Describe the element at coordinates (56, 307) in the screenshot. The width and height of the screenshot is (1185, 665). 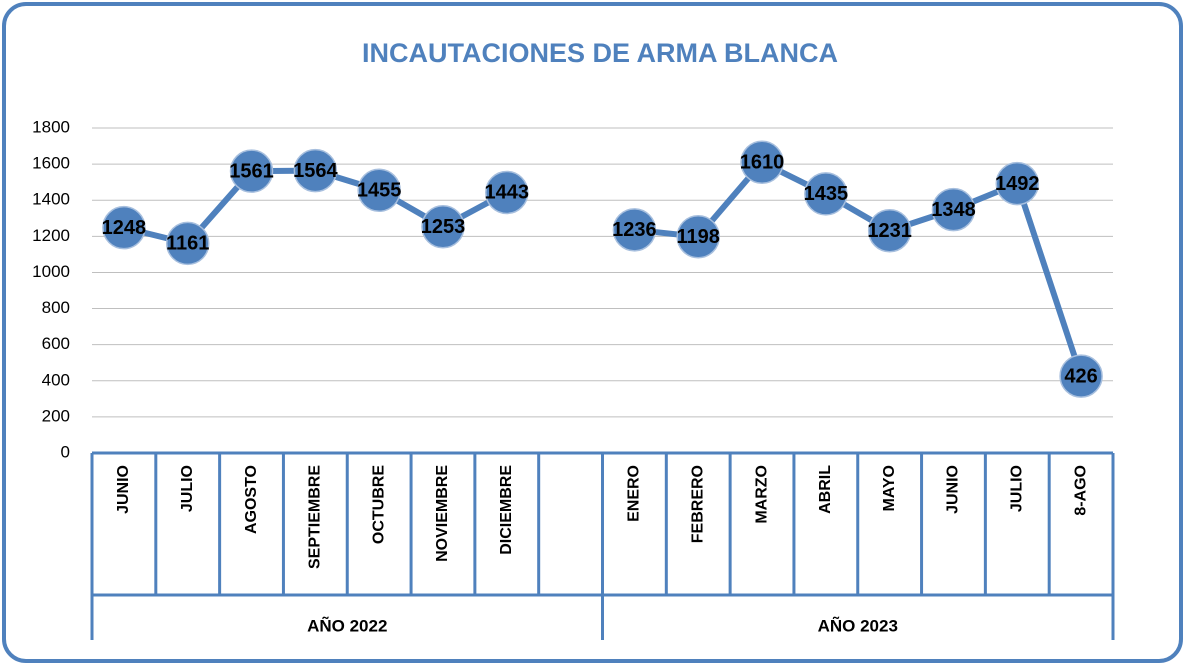
I see `y-tick-label: 800` at that location.